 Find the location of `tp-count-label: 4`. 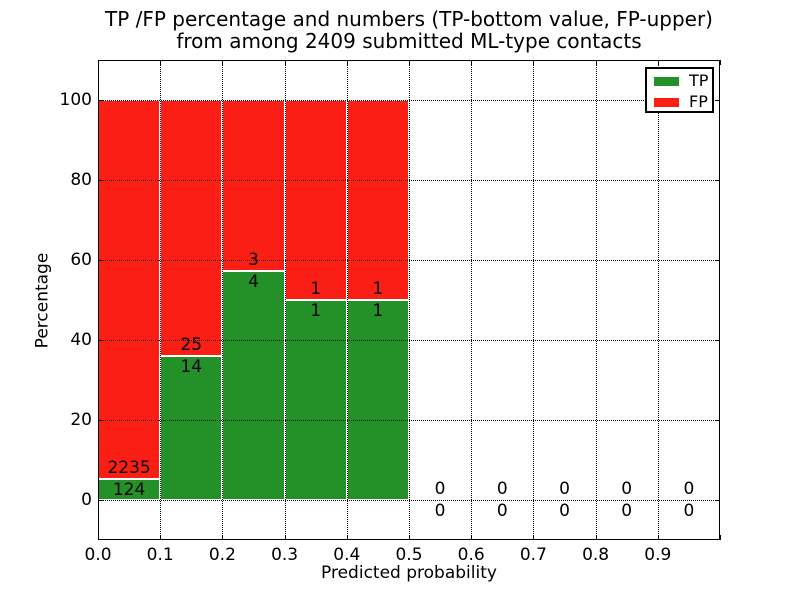

tp-count-label: 4 is located at coordinates (253, 282).